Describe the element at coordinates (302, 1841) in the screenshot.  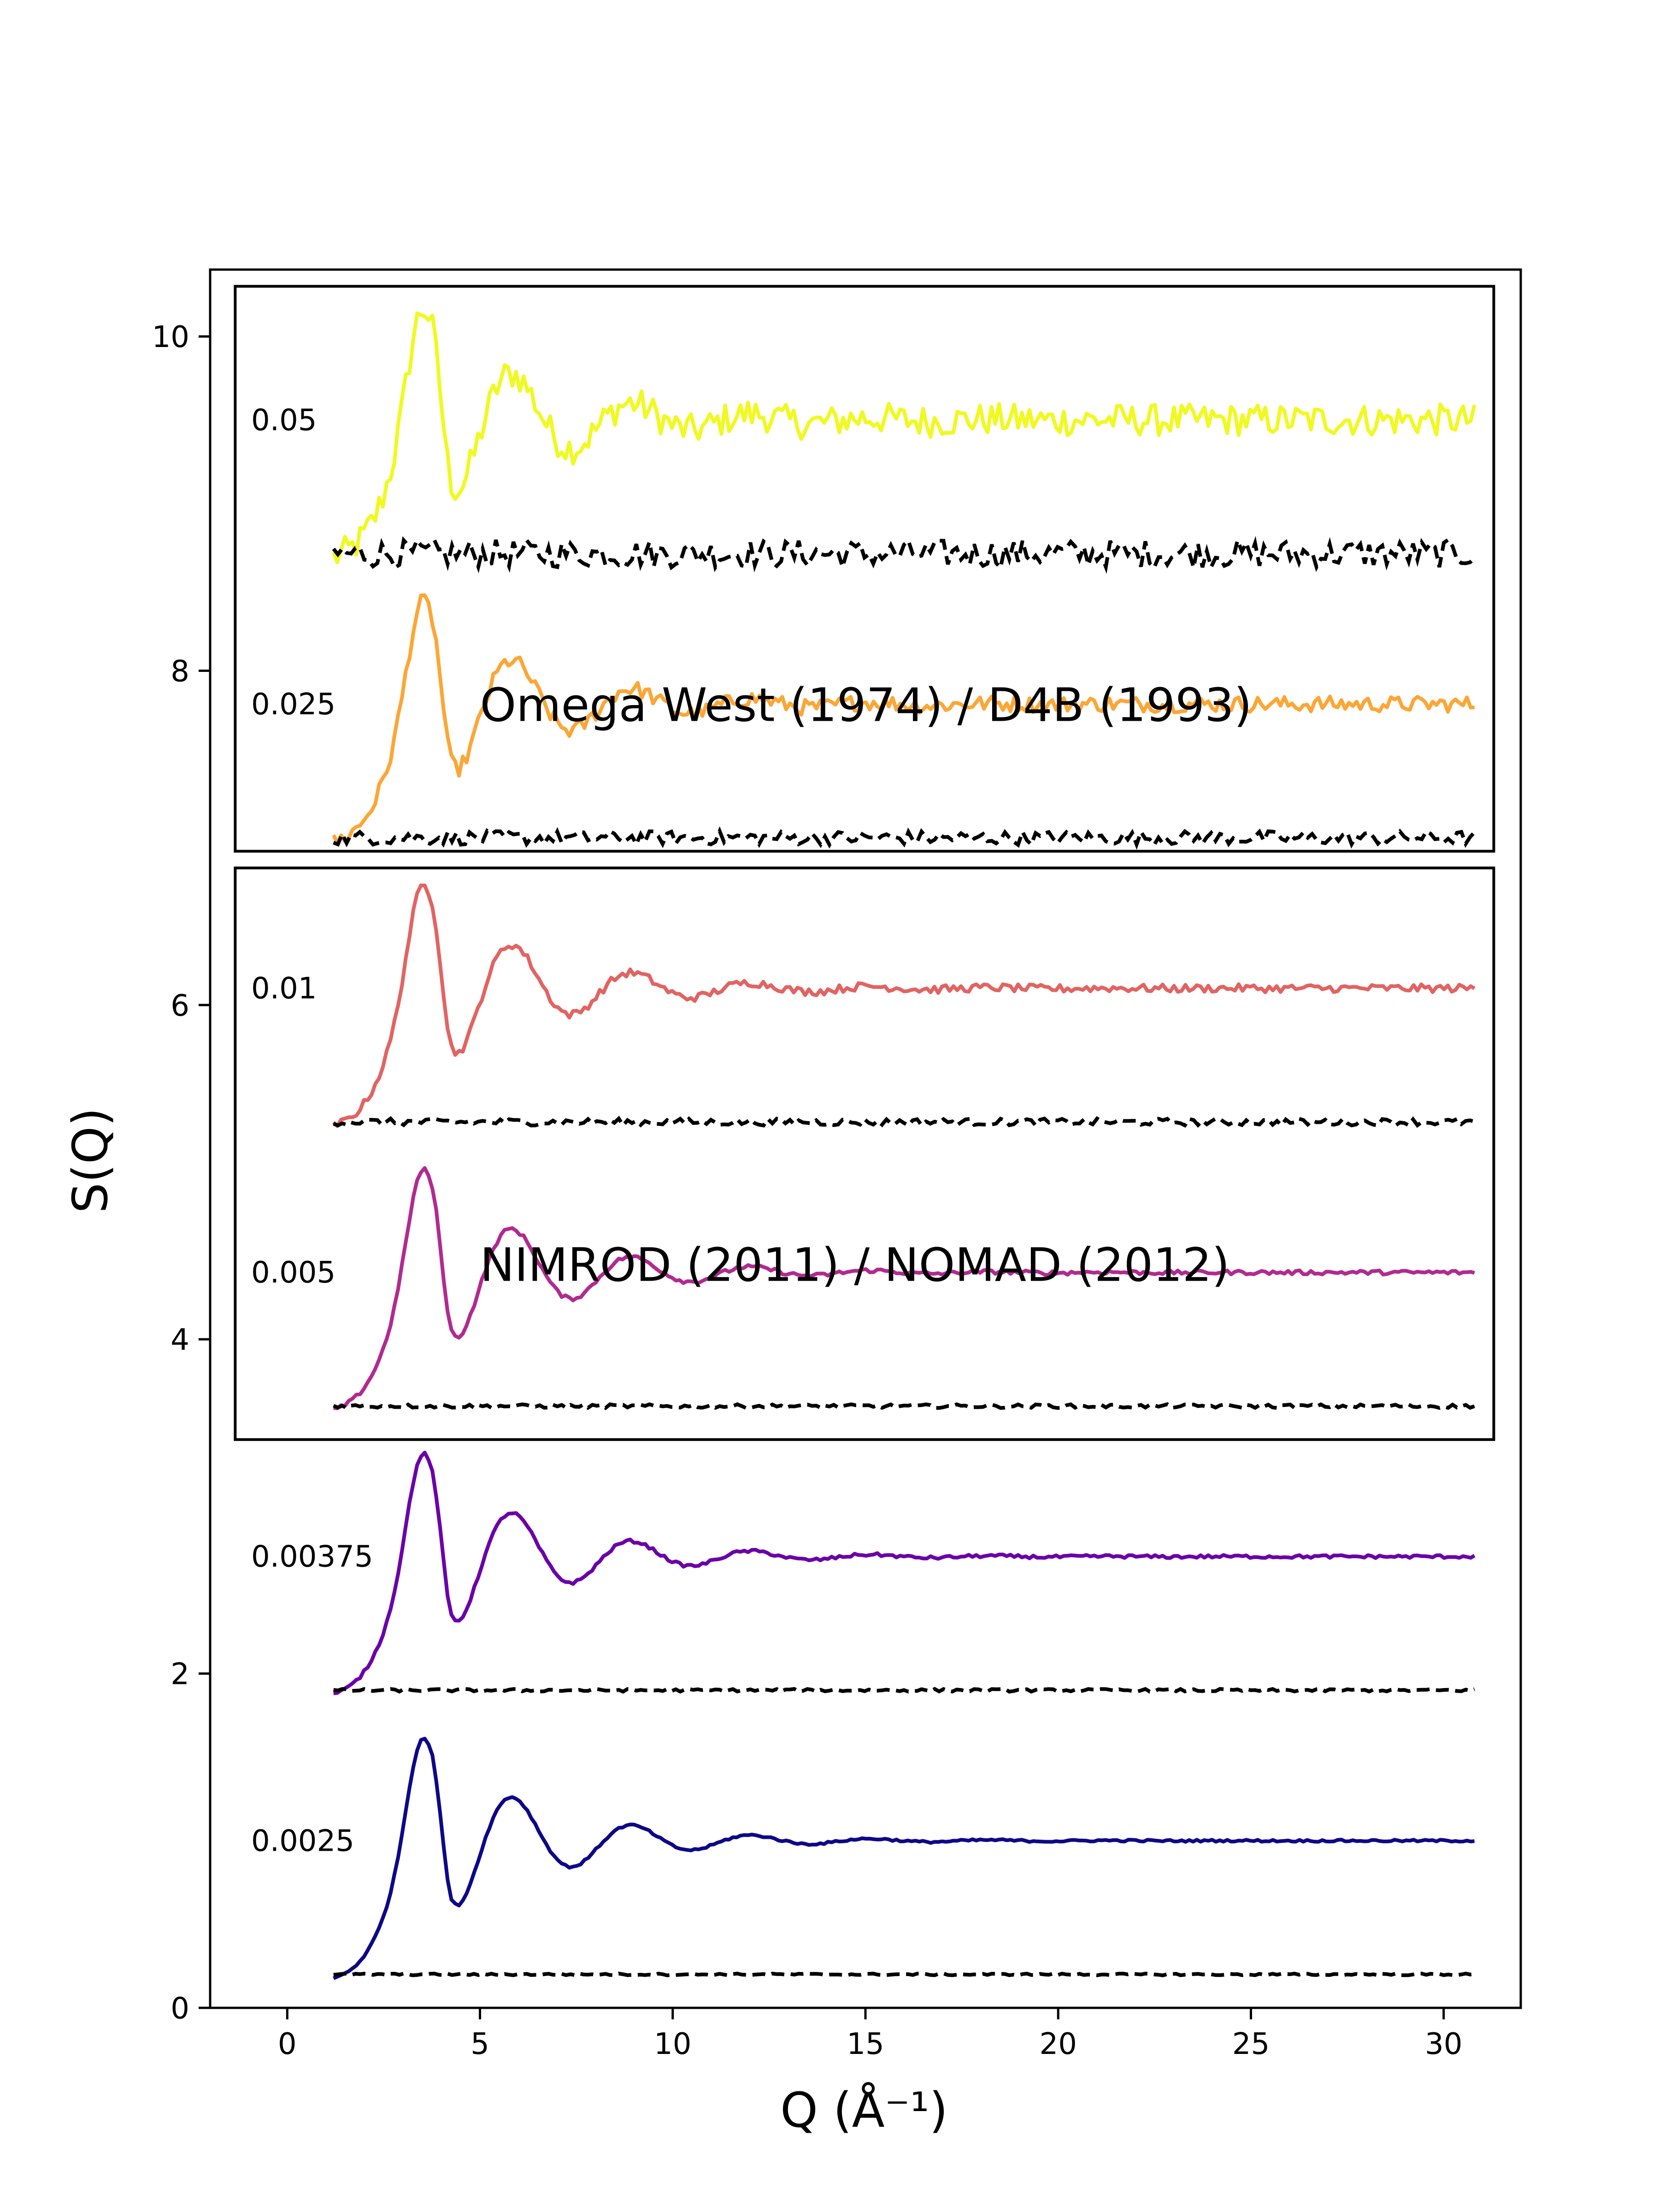
I see `series-noise-label: 0.0025` at that location.